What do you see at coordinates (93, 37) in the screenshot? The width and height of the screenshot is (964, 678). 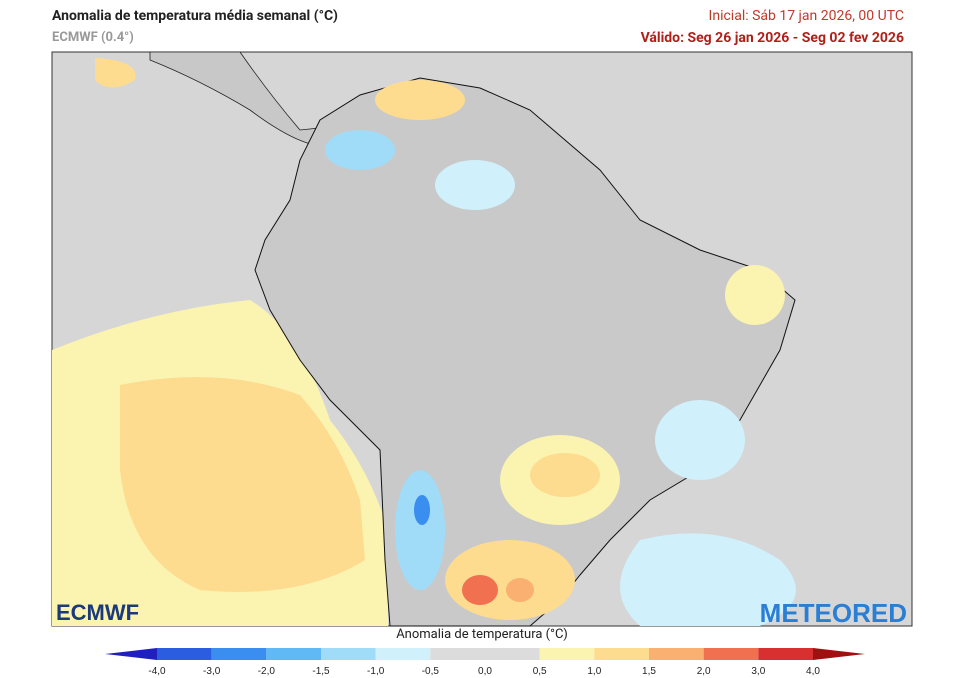 I see `subtitle: ECMWF (0.4°)` at bounding box center [93, 37].